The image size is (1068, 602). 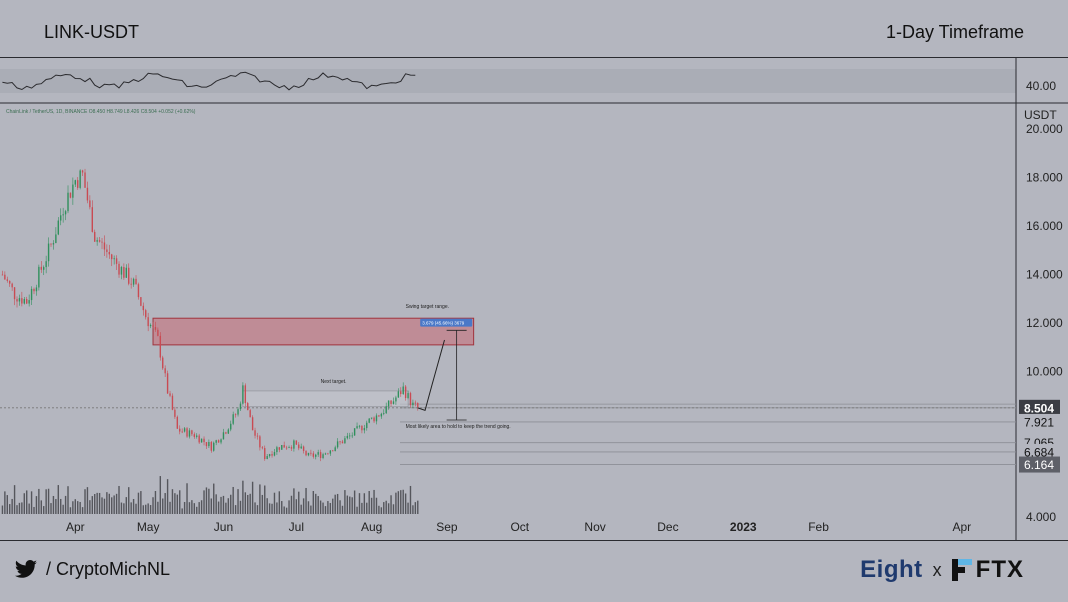 I want to click on measure-badge: 3.679 (45.66%) 3679, so click(x=446, y=322).